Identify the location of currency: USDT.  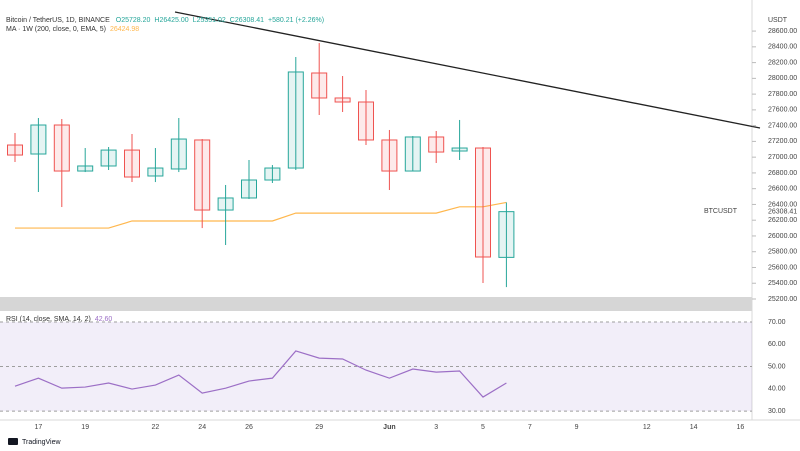
(778, 20).